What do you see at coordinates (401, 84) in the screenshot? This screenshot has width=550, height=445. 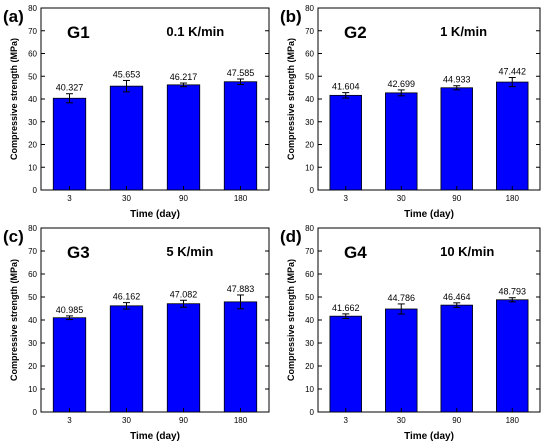 I see `data-label: 42.699` at bounding box center [401, 84].